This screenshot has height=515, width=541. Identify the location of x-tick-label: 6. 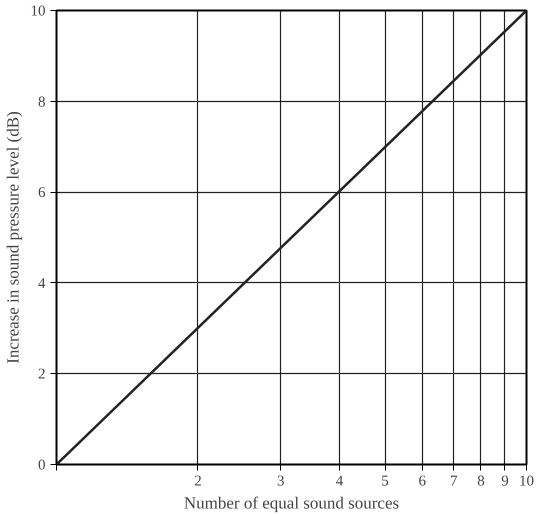
(422, 482).